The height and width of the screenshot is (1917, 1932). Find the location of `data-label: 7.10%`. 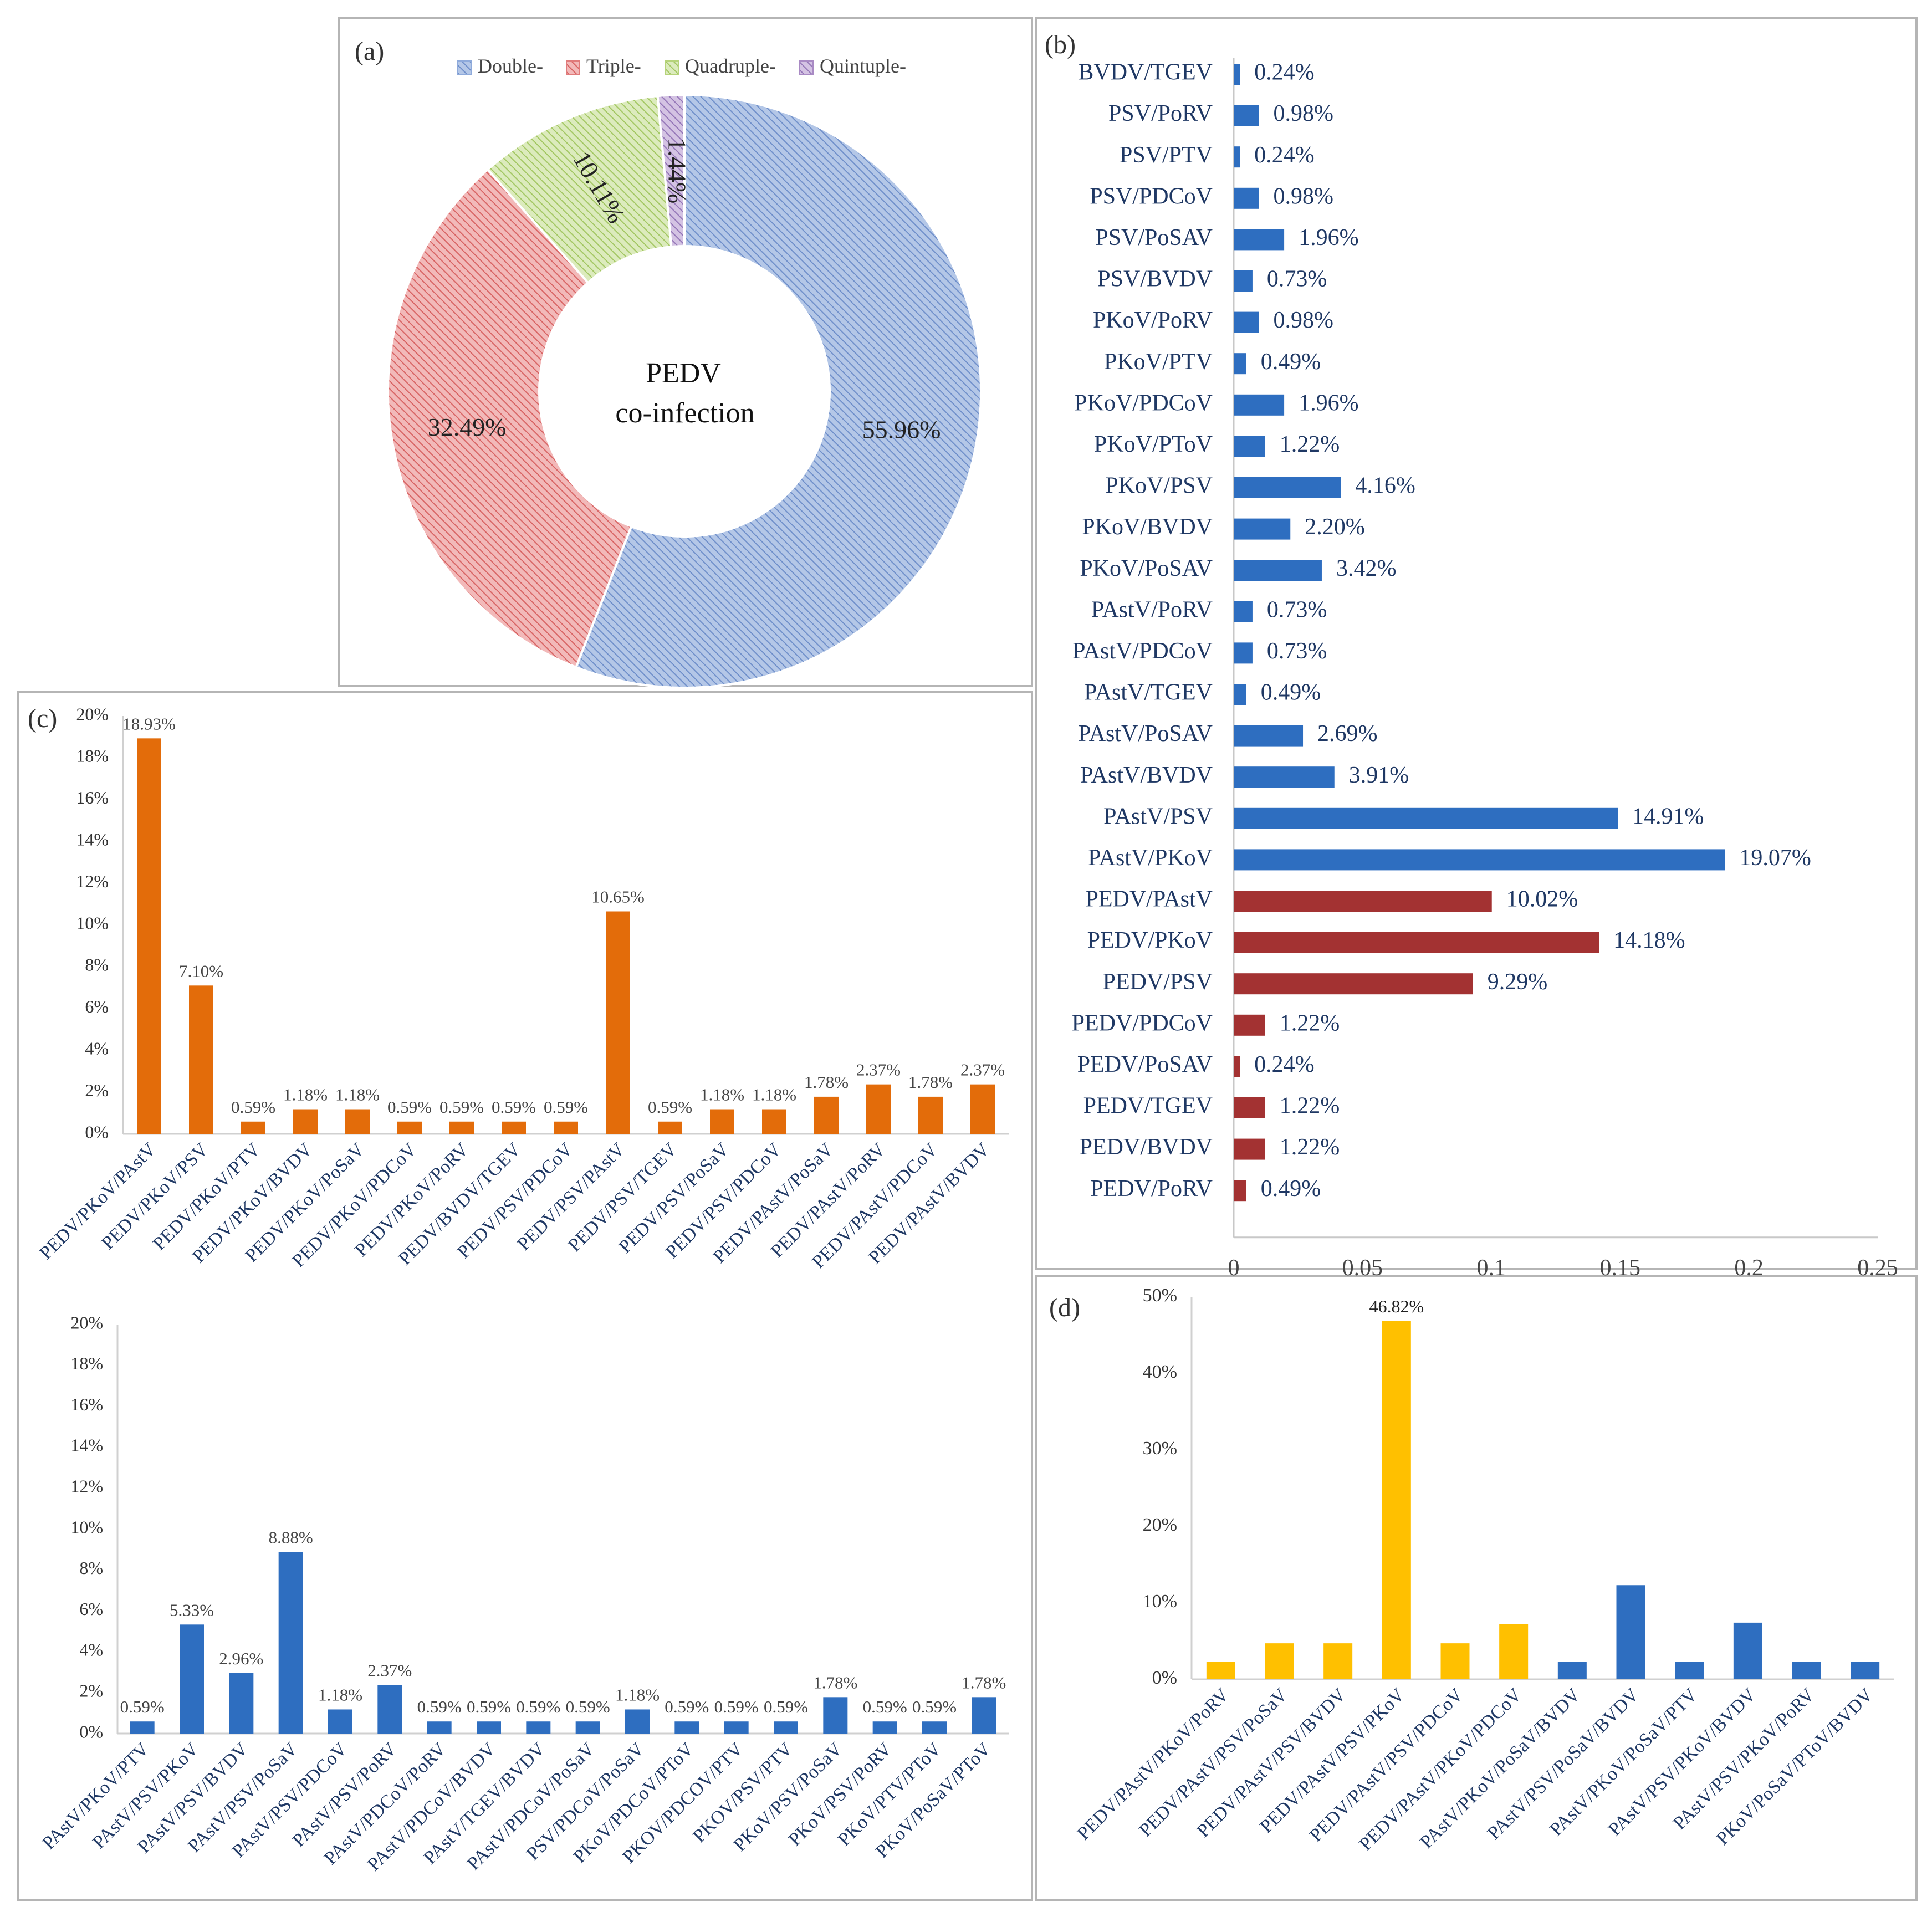

data-label: 7.10% is located at coordinates (201, 970).